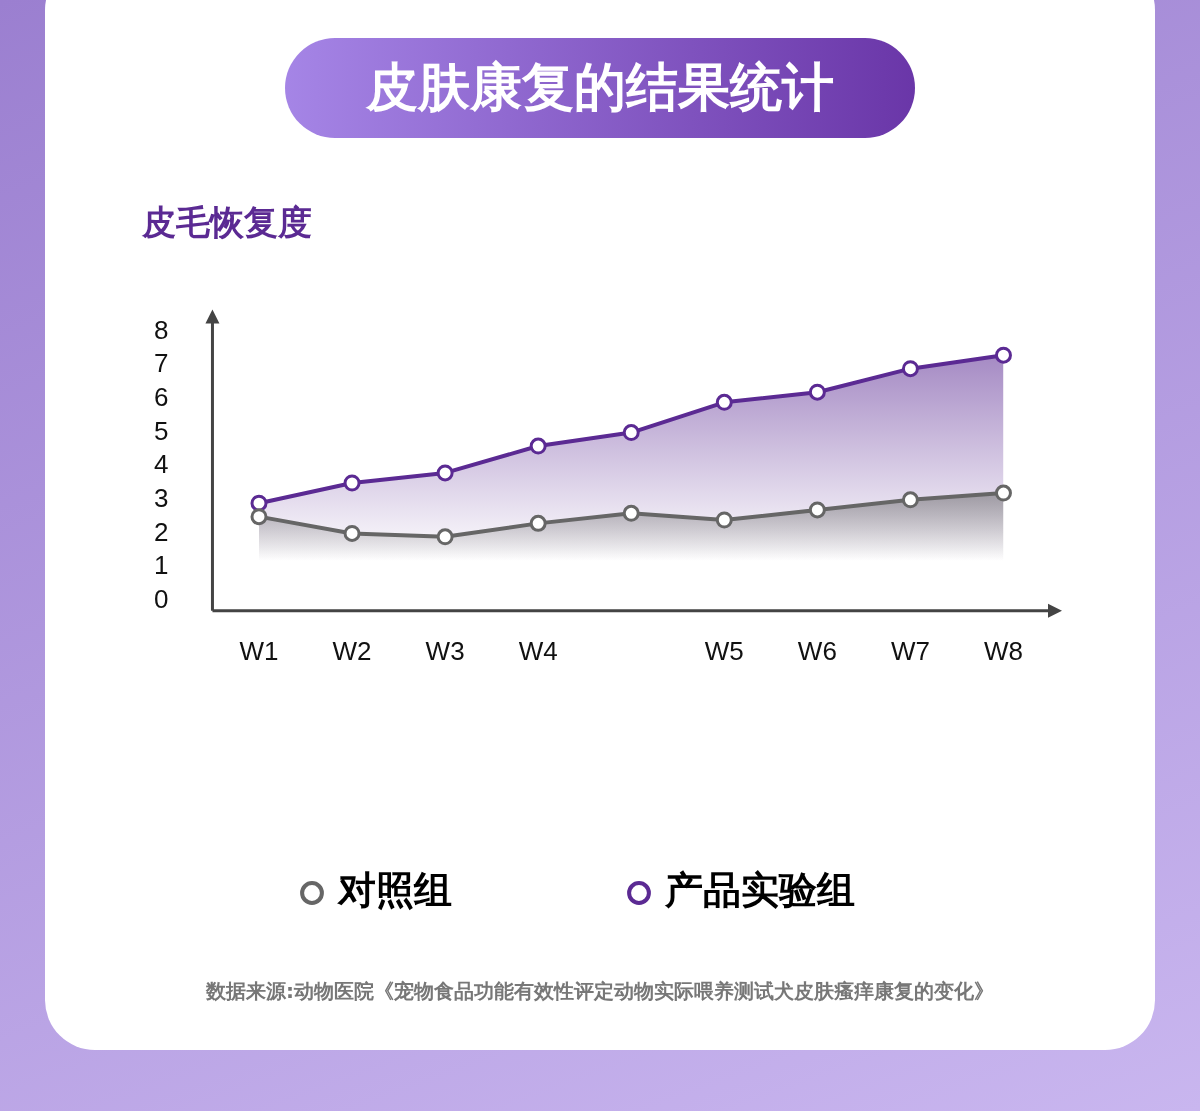 This screenshot has height=1111, width=1200. Describe the element at coordinates (759, 889) in the screenshot. I see `legend-label: 产品实验组` at that location.